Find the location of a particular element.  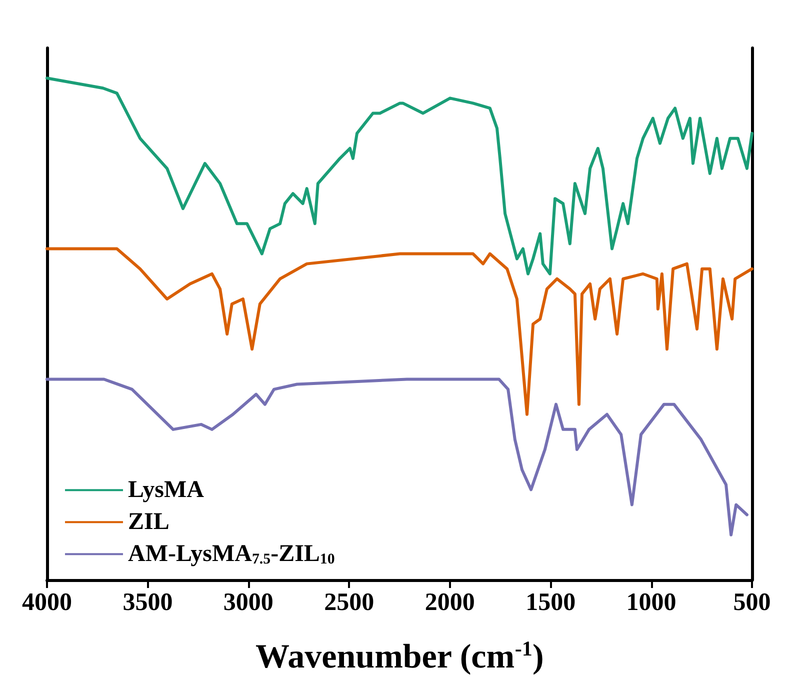

x-tick-label: 3000 is located at coordinates (248, 602).